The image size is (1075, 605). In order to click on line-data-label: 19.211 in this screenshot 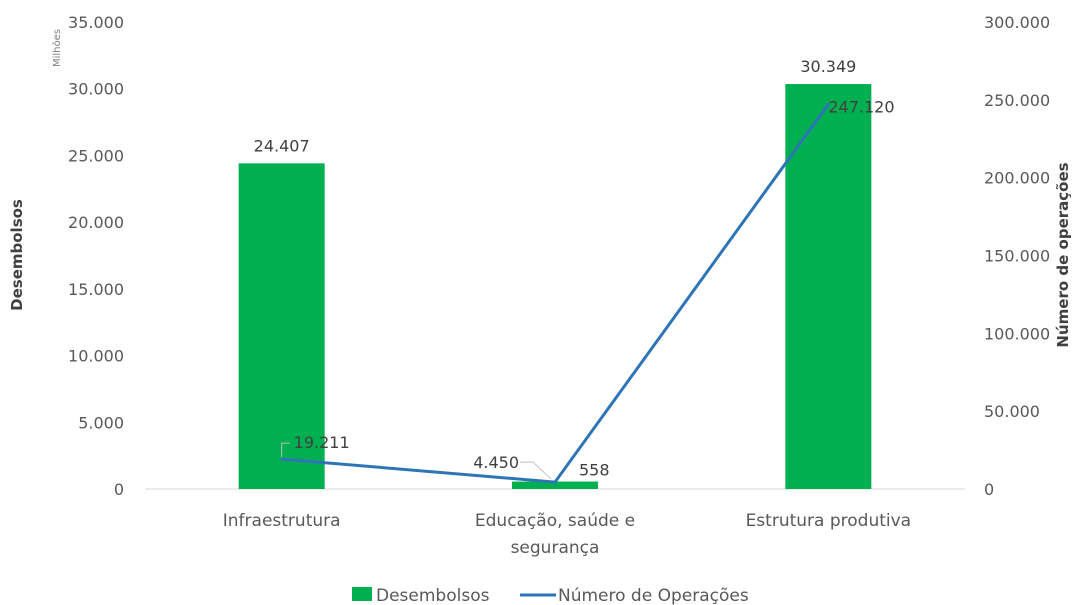, I will do `click(322, 442)`.